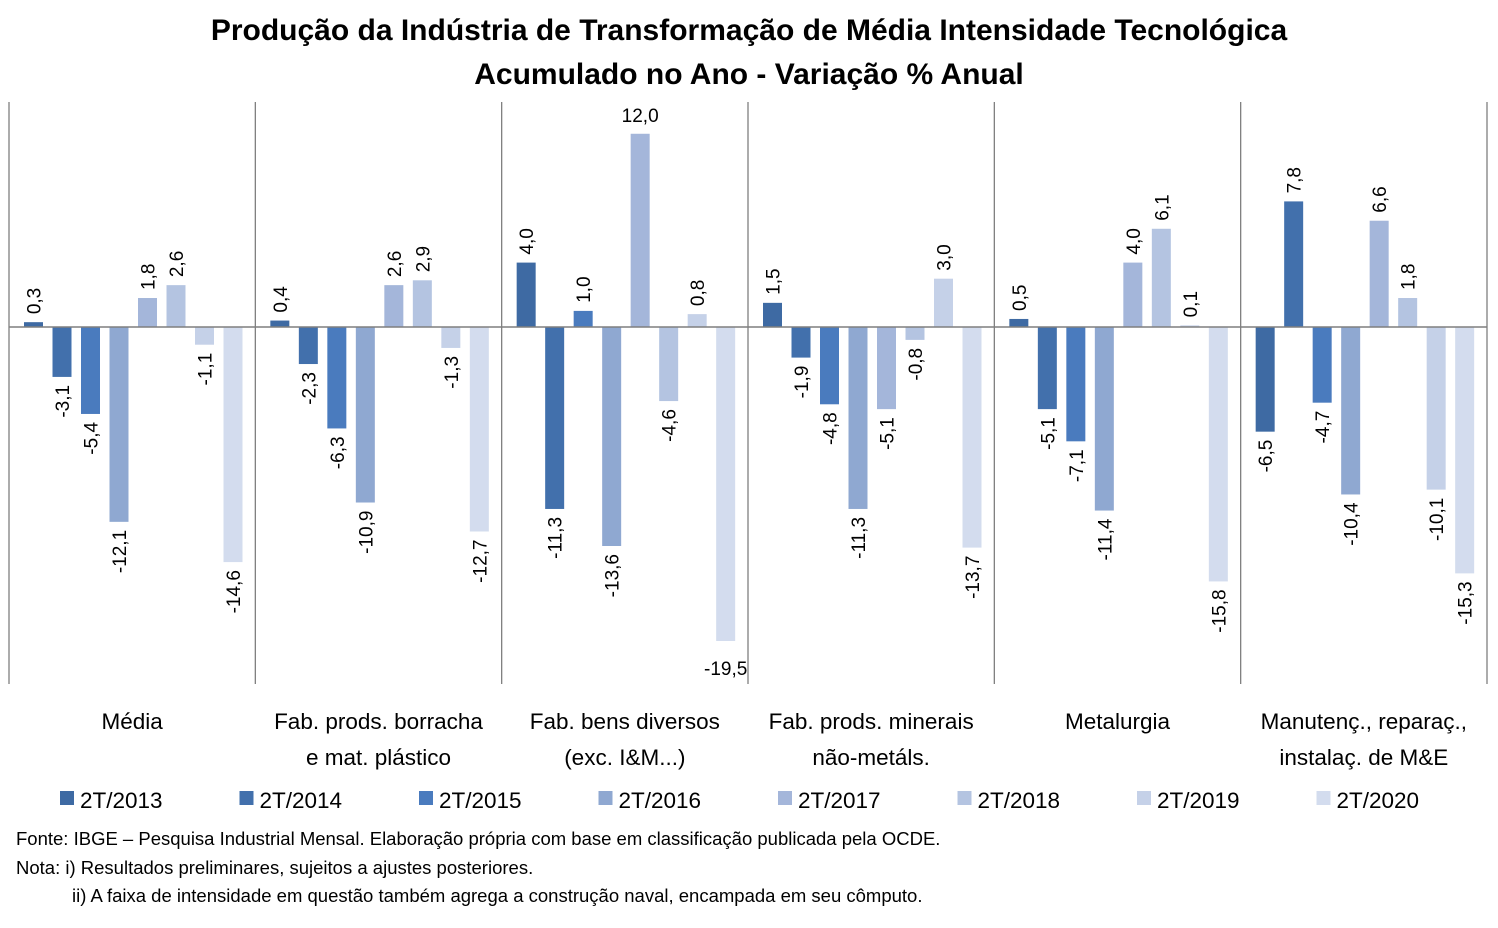 The image size is (1498, 928). Describe the element at coordinates (1198, 800) in the screenshot. I see `legend-label: 2T/2019` at that location.